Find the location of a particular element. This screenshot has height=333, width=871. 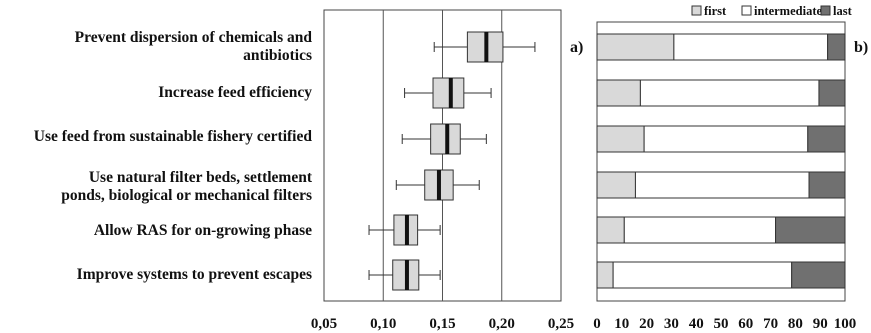

category-label-line: Allow RAS for on-growing phase is located at coordinates (202, 230).